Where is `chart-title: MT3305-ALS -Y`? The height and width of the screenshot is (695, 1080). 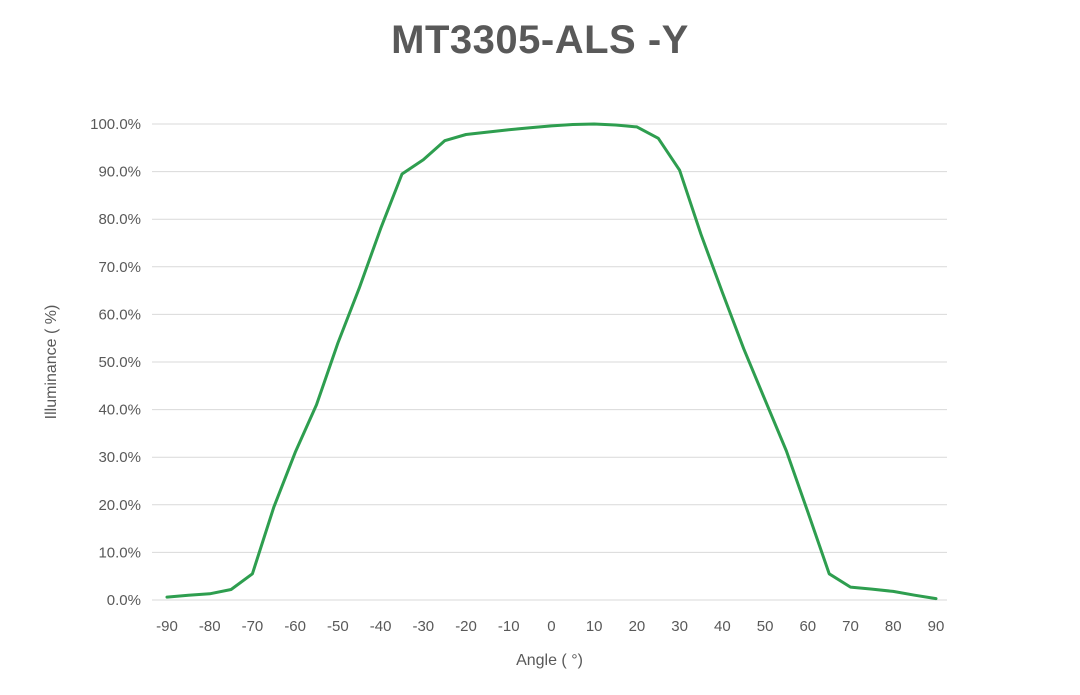
chart-title: MT3305-ALS -Y is located at coordinates (540, 40).